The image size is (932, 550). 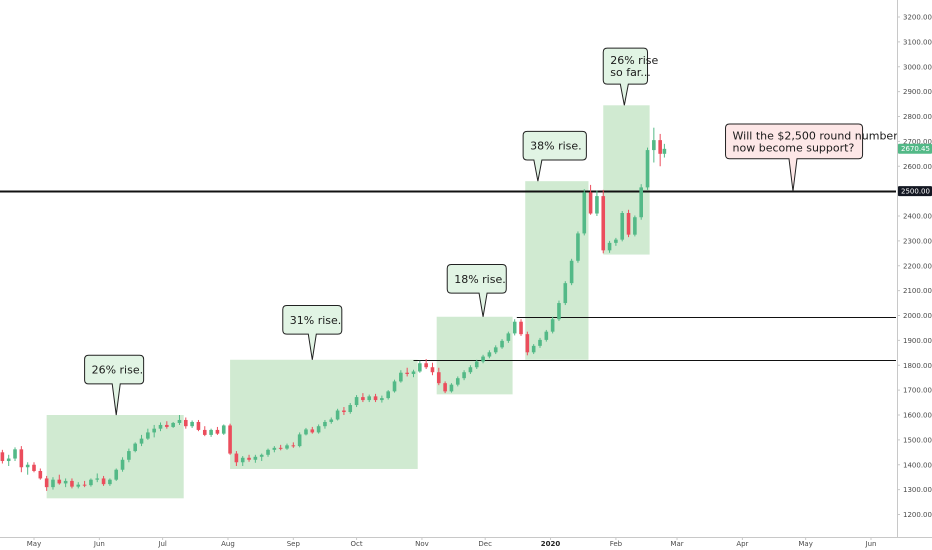 What do you see at coordinates (114, 385) in the screenshot?
I see `callout-1: 26% rise.` at bounding box center [114, 385].